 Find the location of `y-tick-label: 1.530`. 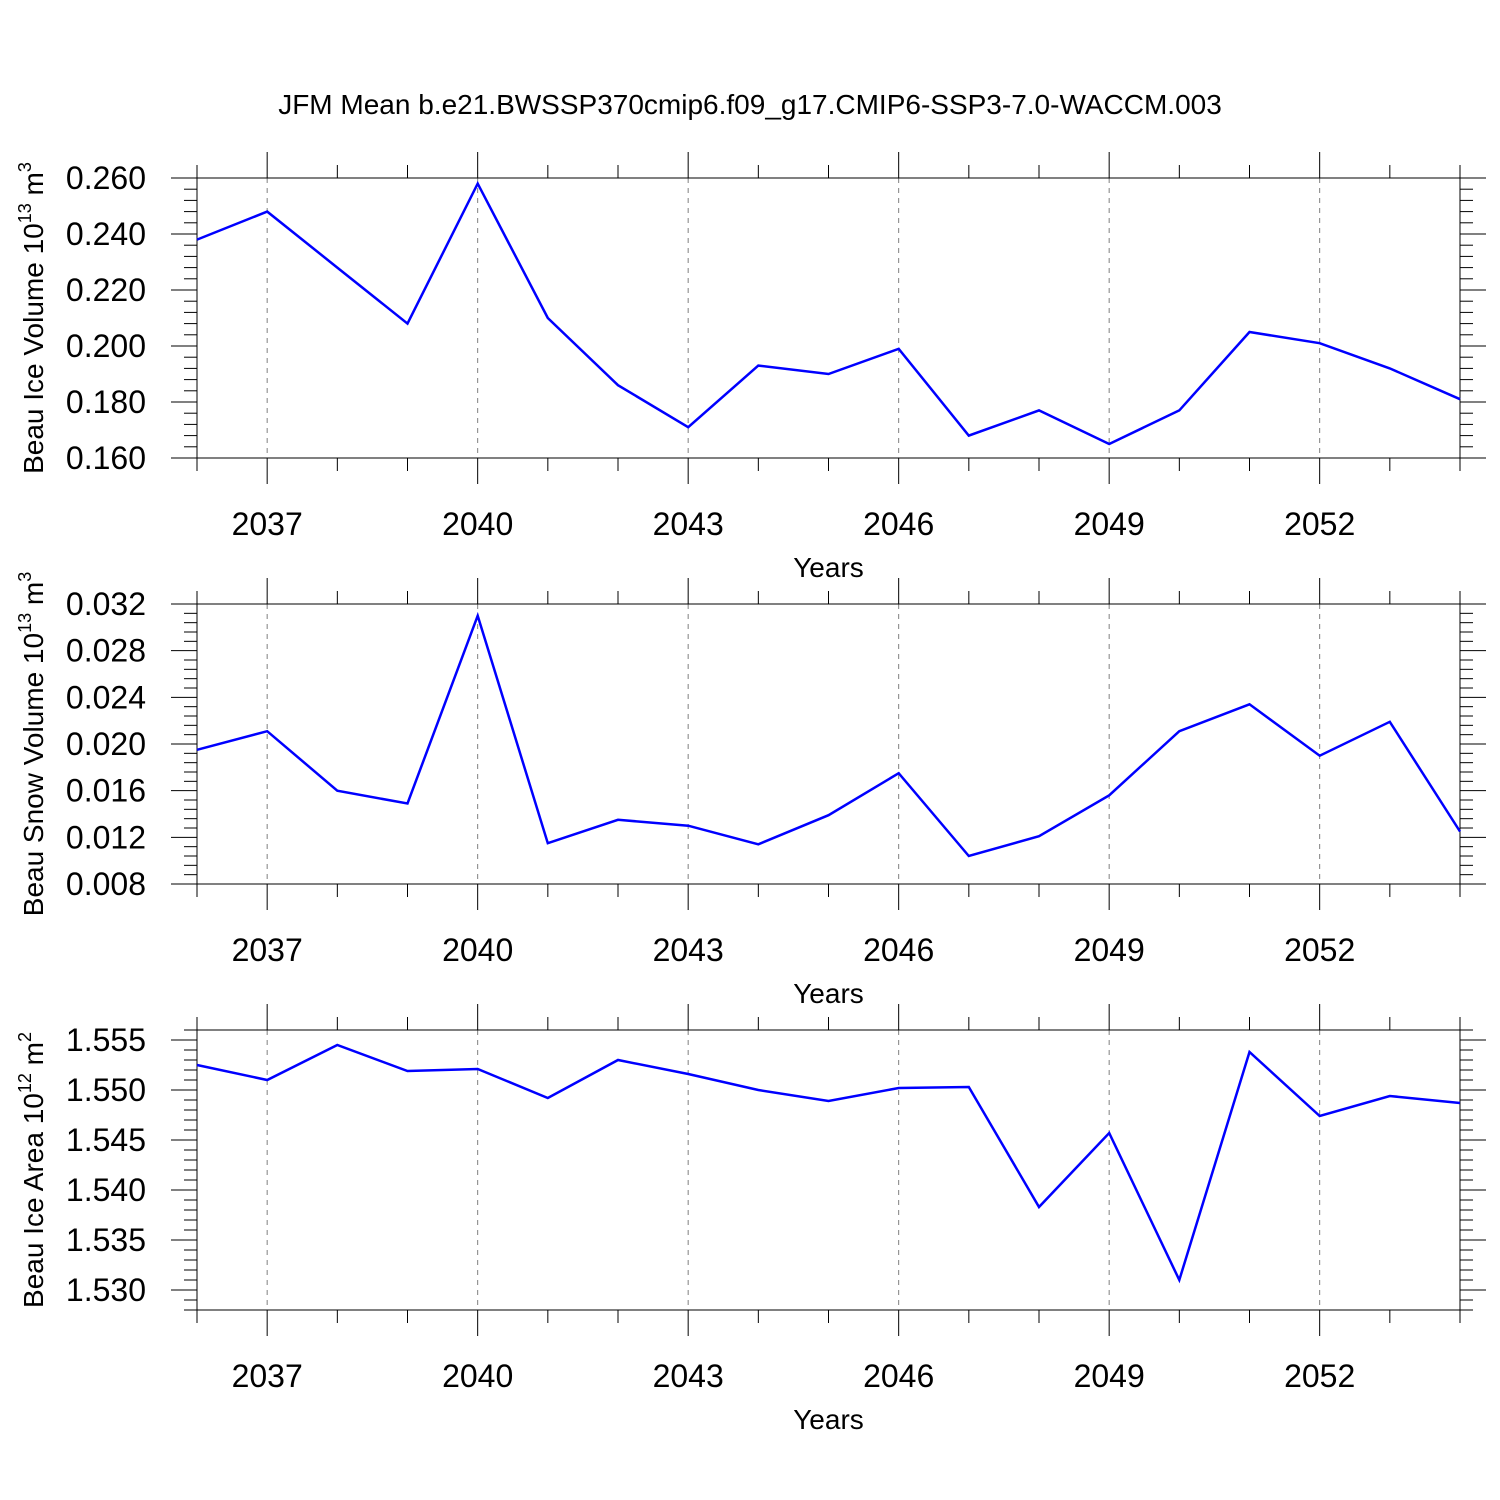

y-tick-label: 1.530 is located at coordinates (106, 1290).